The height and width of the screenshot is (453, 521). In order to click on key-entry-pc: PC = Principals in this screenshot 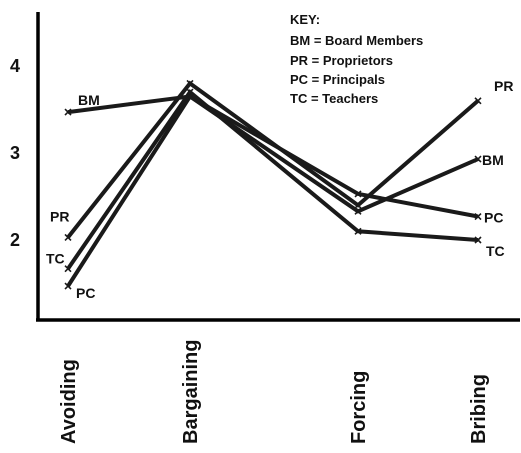, I will do `click(337, 79)`.